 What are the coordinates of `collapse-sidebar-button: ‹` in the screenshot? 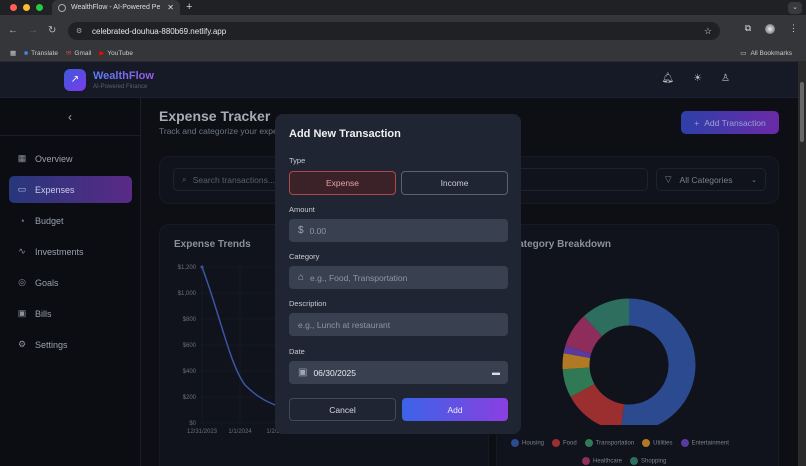 It's located at (70, 117).